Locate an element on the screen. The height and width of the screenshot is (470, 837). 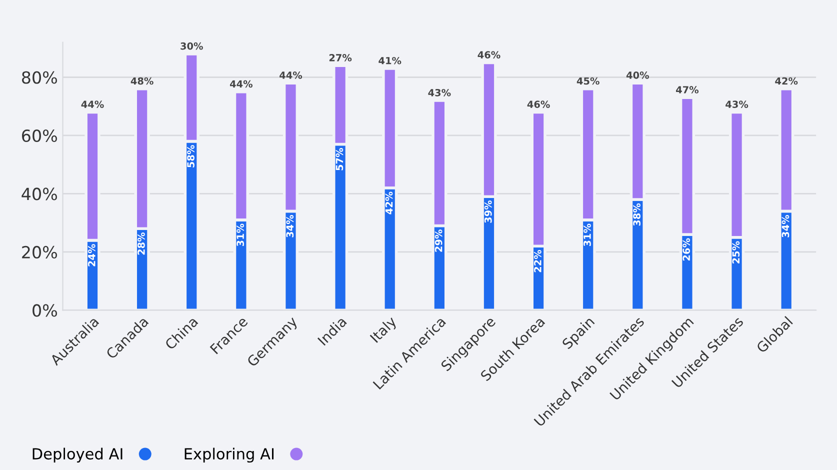
data-label: 40% is located at coordinates (637, 75).